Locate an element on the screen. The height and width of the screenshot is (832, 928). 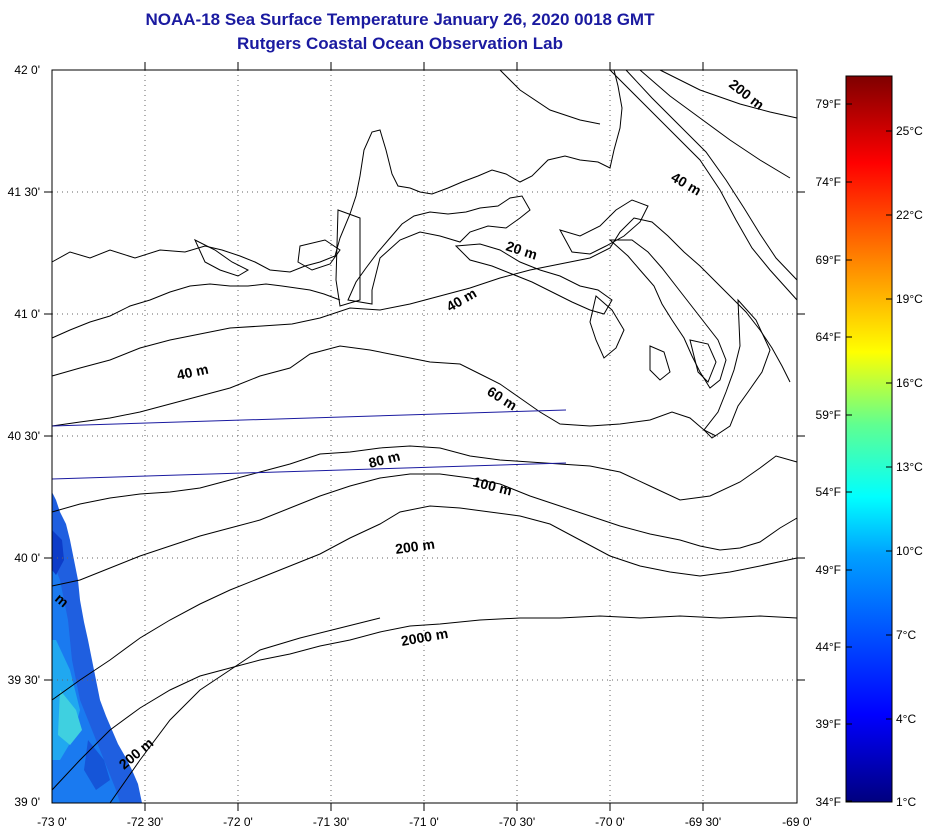
fahrenheit-label: 79°F is located at coordinates (828, 104).